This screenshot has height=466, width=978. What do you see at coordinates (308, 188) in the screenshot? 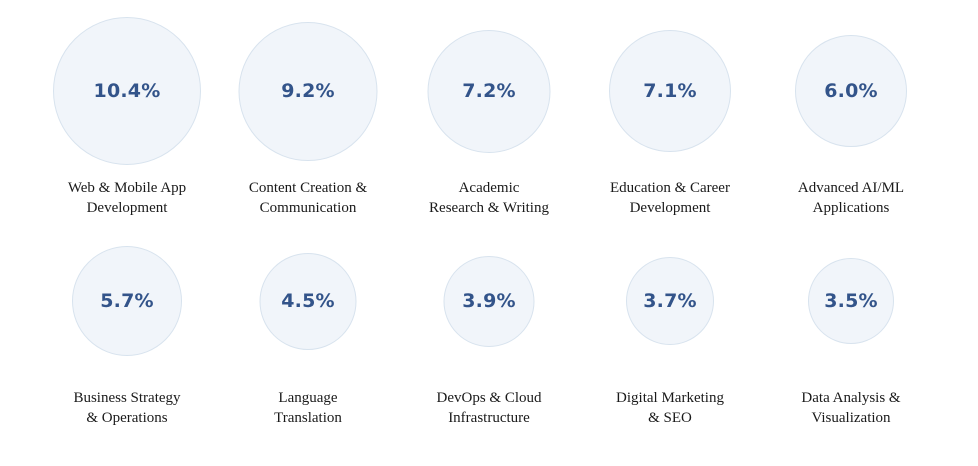
I see `category-label-line: Content Creation &` at bounding box center [308, 188].